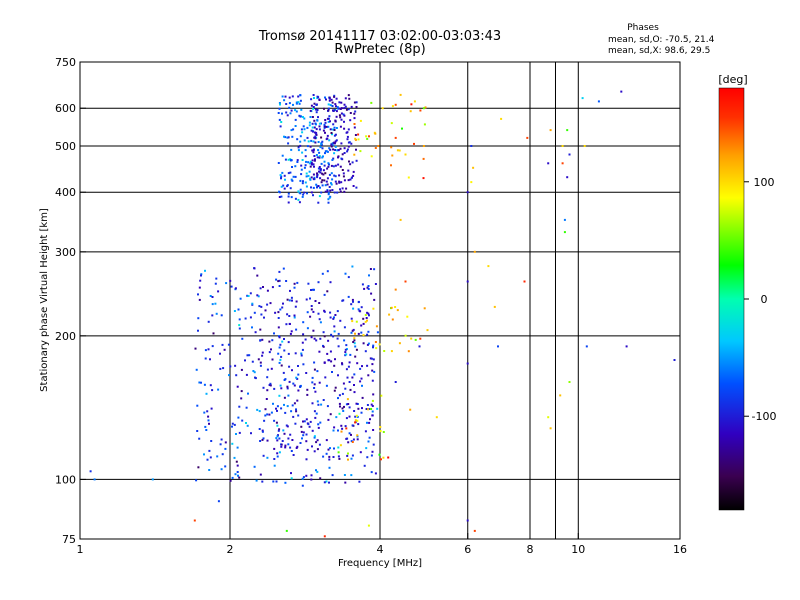 The width and height of the screenshot is (800, 600). Describe the element at coordinates (65, 192) in the screenshot. I see `y-tick-label: 400` at that location.